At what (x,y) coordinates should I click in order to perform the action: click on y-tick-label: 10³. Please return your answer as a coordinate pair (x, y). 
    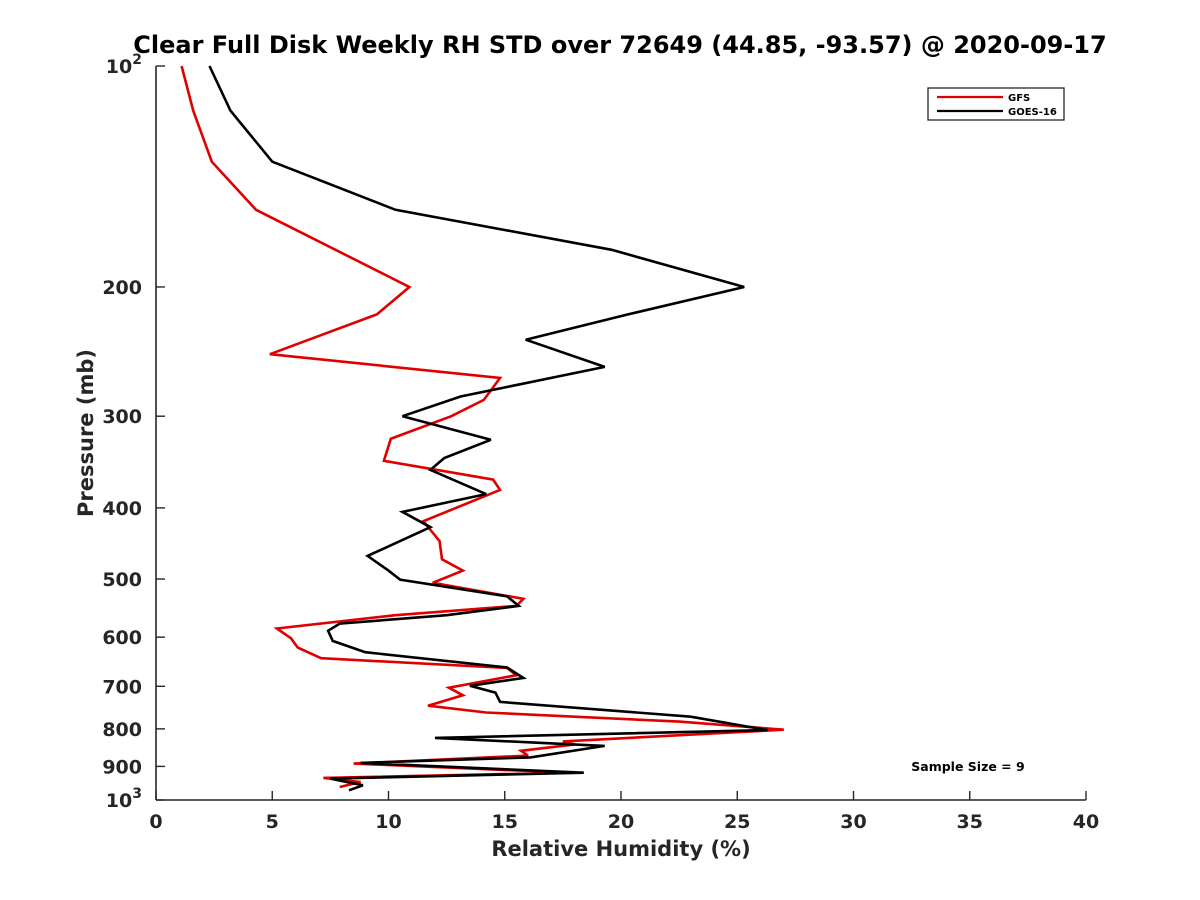
    Looking at the image, I should click on (124, 799).